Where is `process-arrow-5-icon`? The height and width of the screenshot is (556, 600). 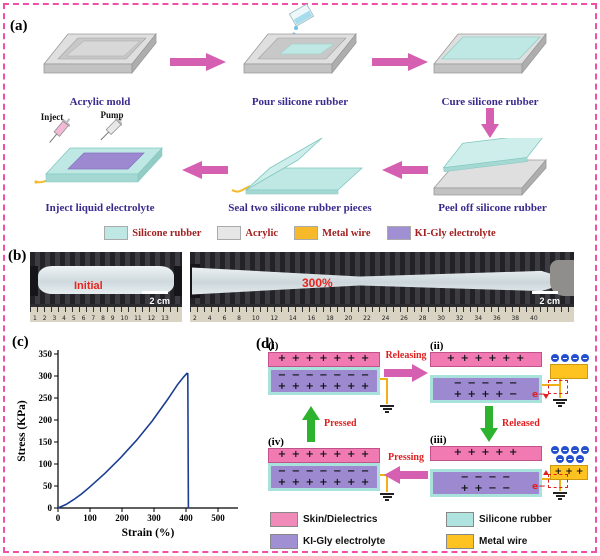 process-arrow-5-icon is located at coordinates (205, 170).